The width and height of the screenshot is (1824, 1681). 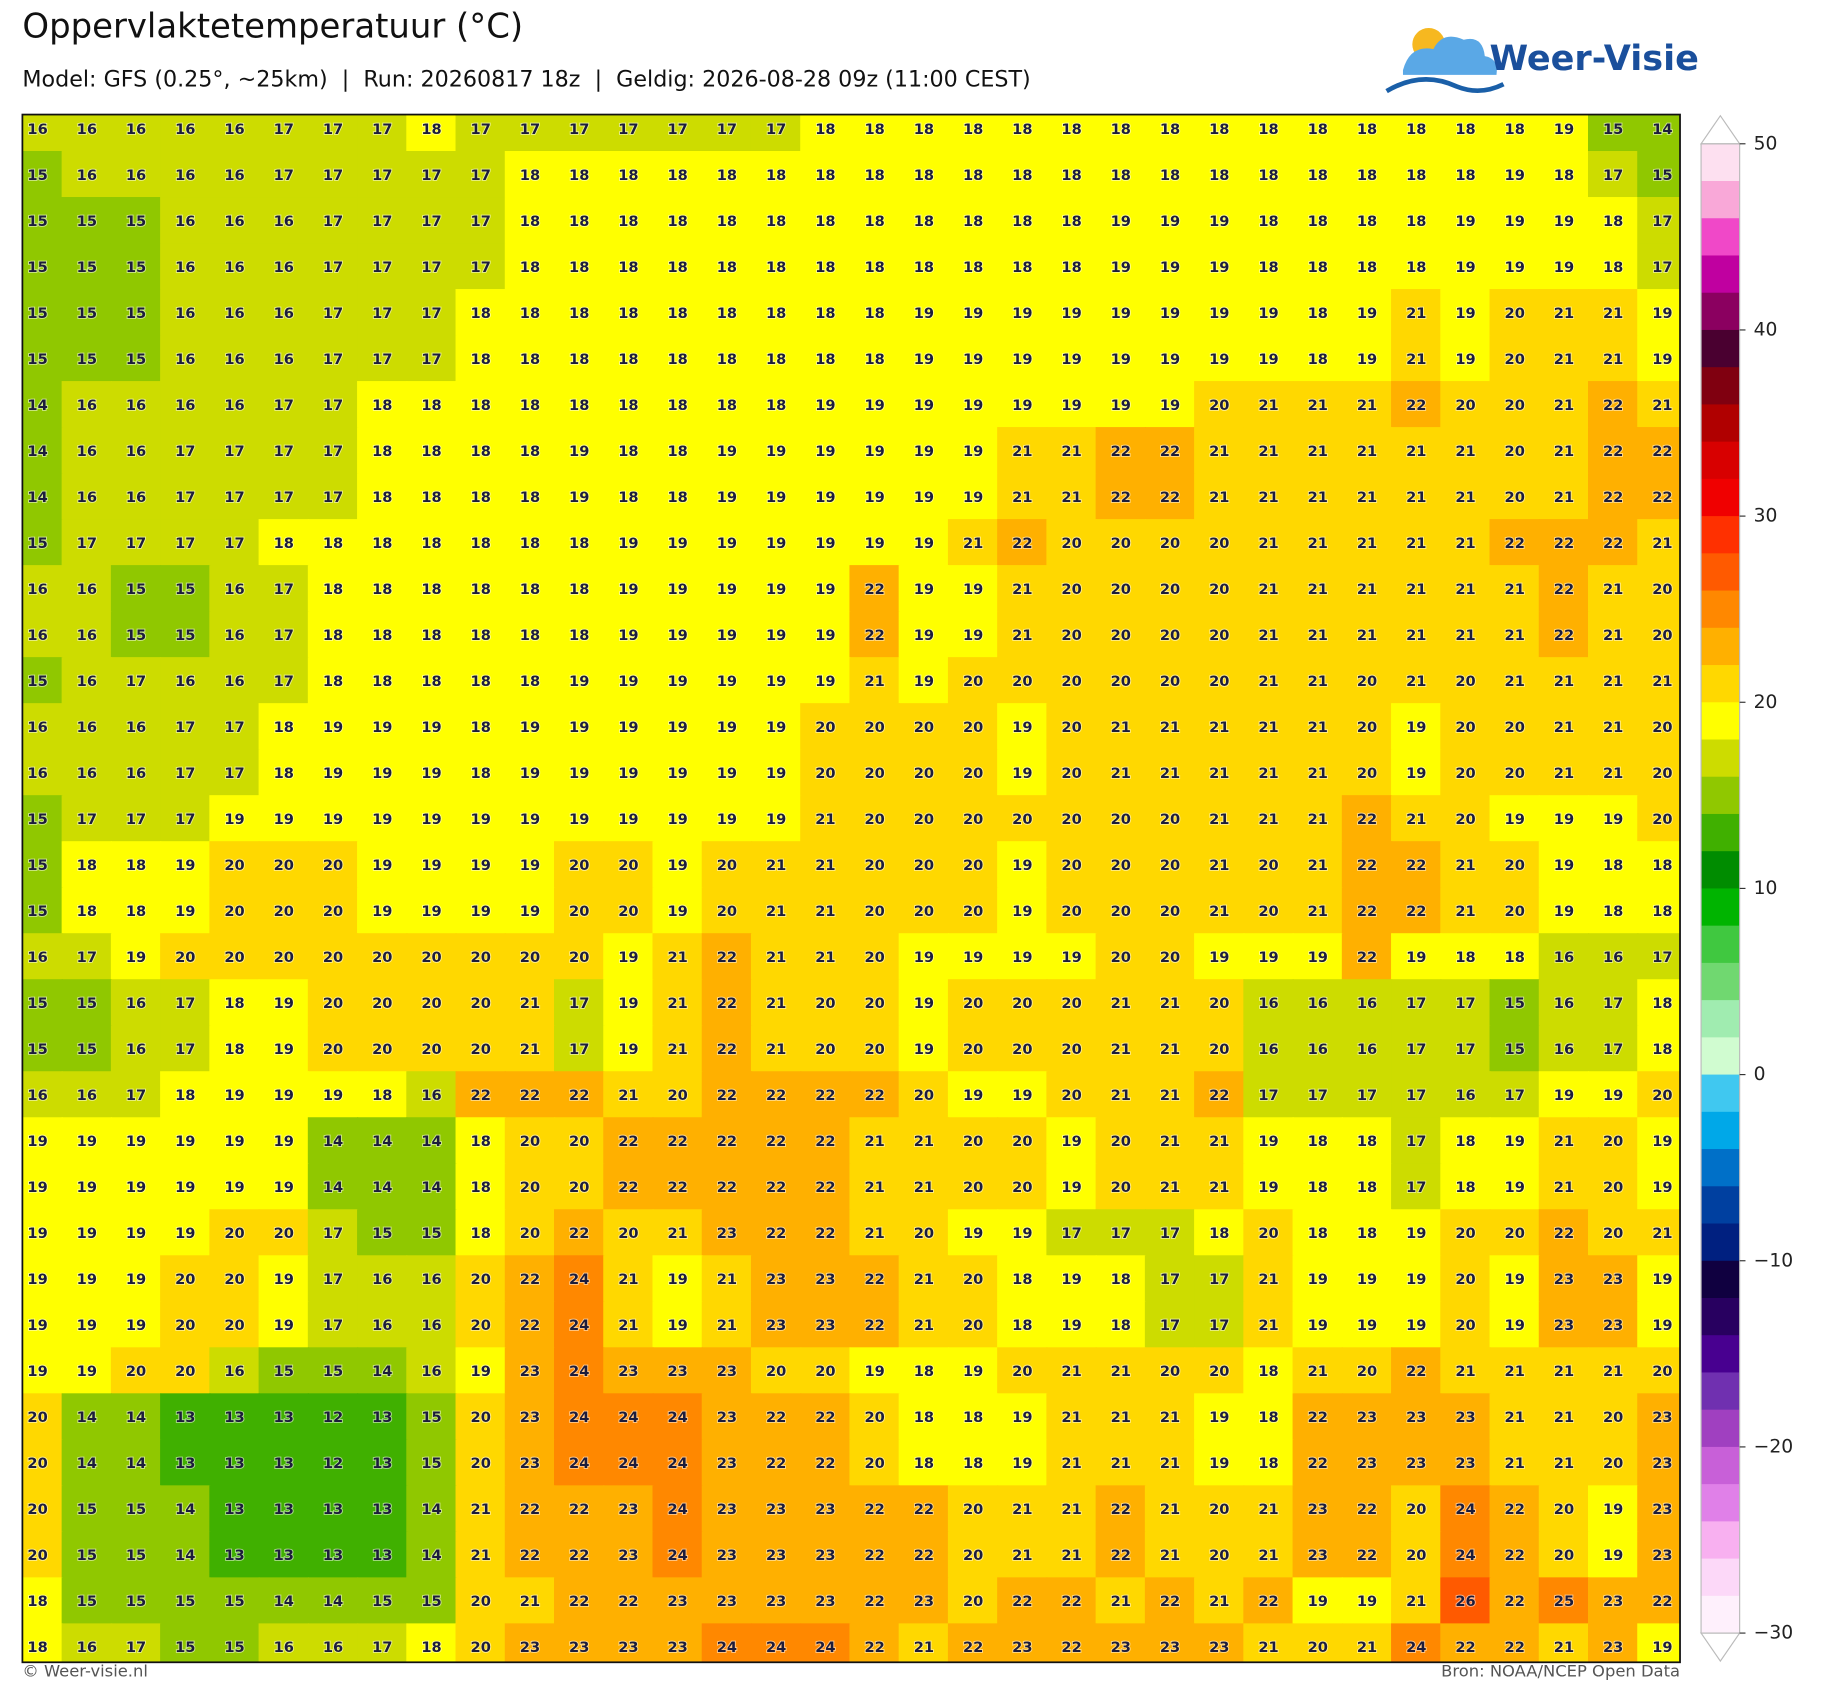 I want to click on temperature-label: 25, so click(x=1564, y=1601).